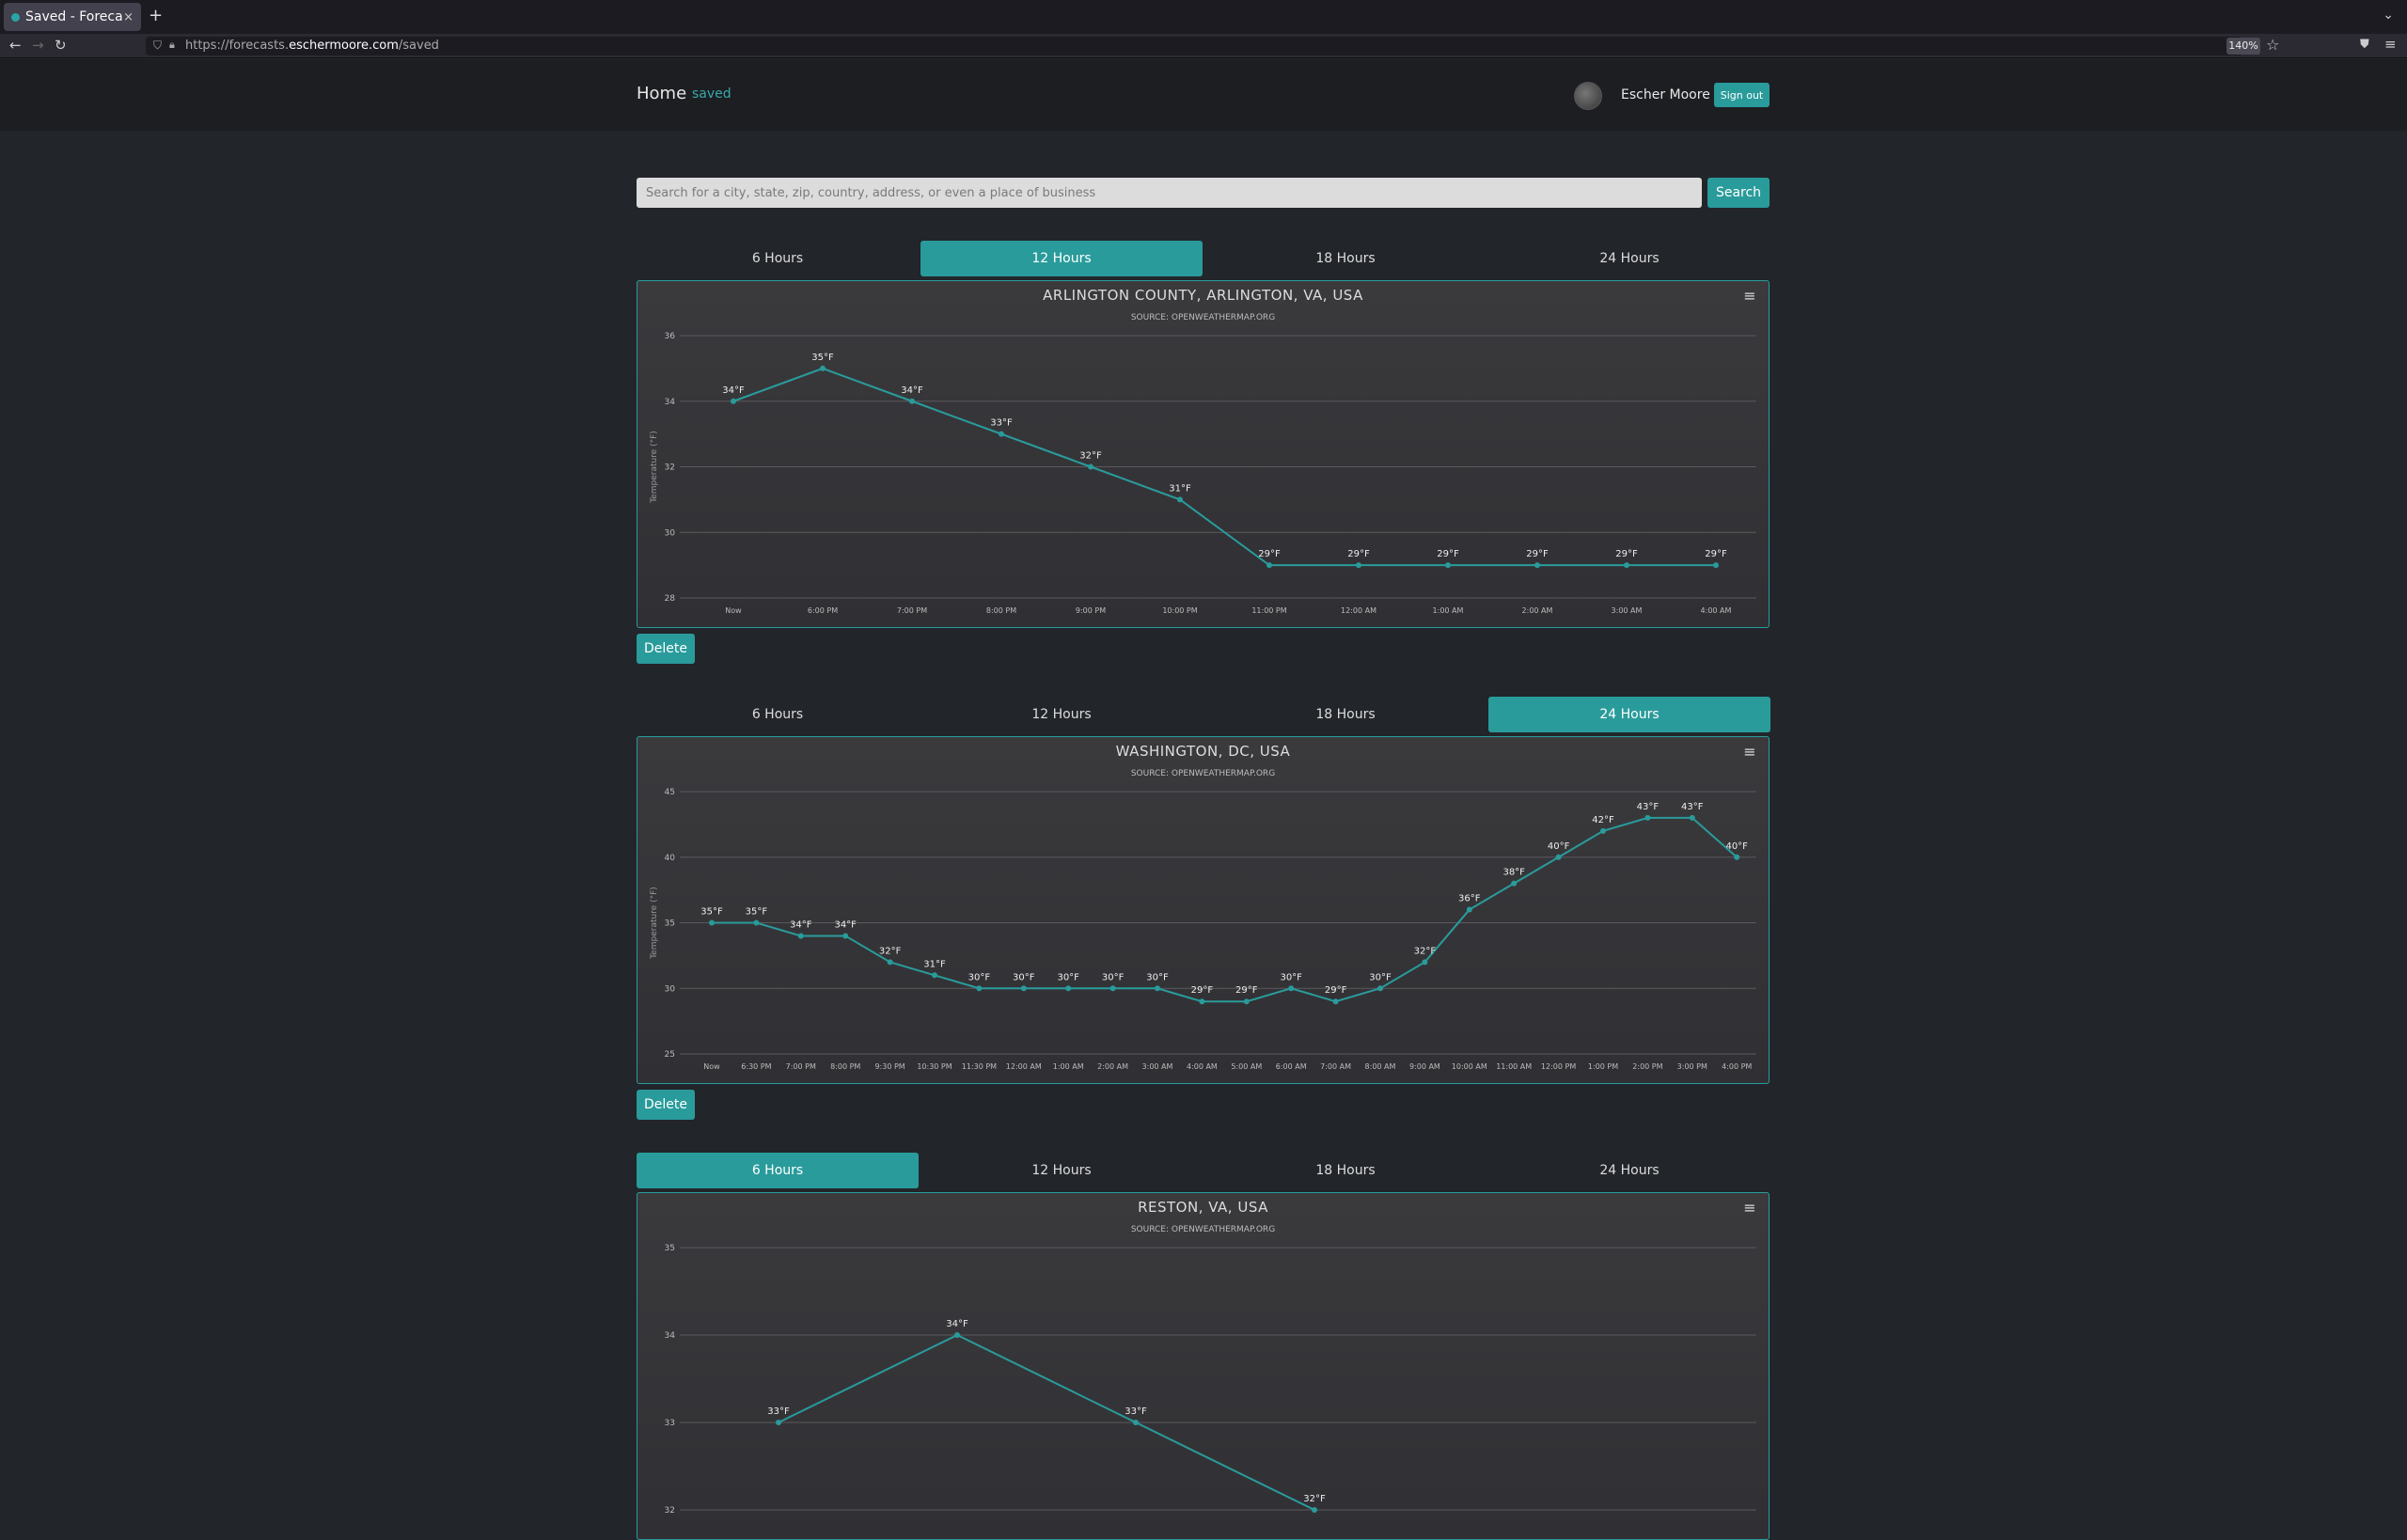 The image size is (2407, 1540). What do you see at coordinates (158, 45) in the screenshot?
I see `tracking-shield-icon: ⛉` at bounding box center [158, 45].